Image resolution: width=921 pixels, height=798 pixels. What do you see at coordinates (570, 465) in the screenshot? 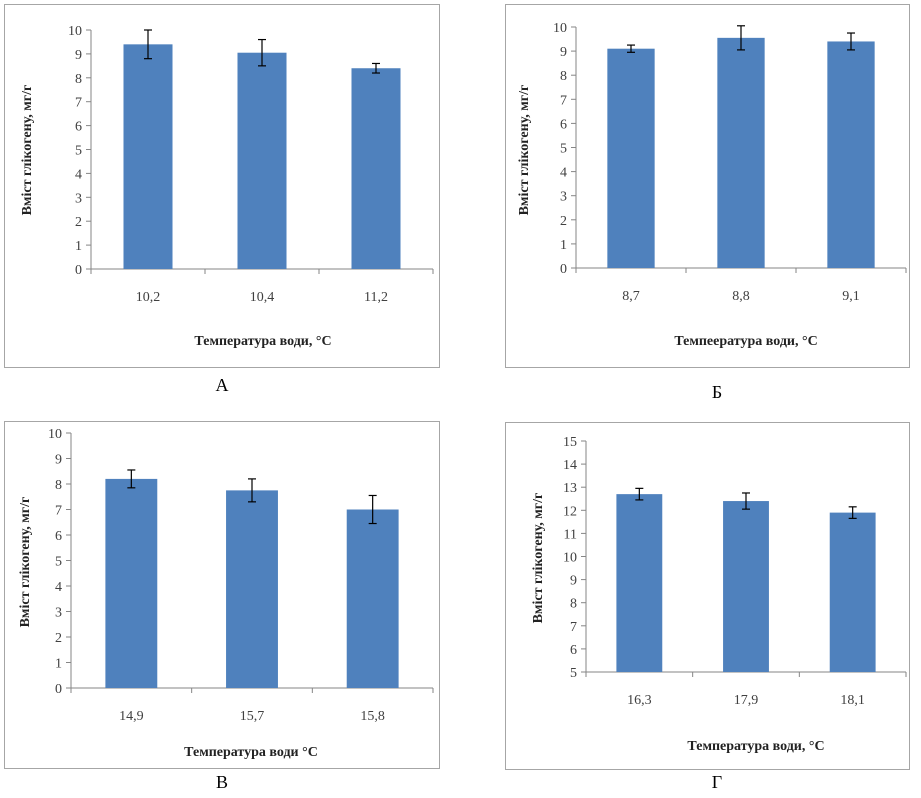
I see `y-tick-label: 14` at bounding box center [570, 465].